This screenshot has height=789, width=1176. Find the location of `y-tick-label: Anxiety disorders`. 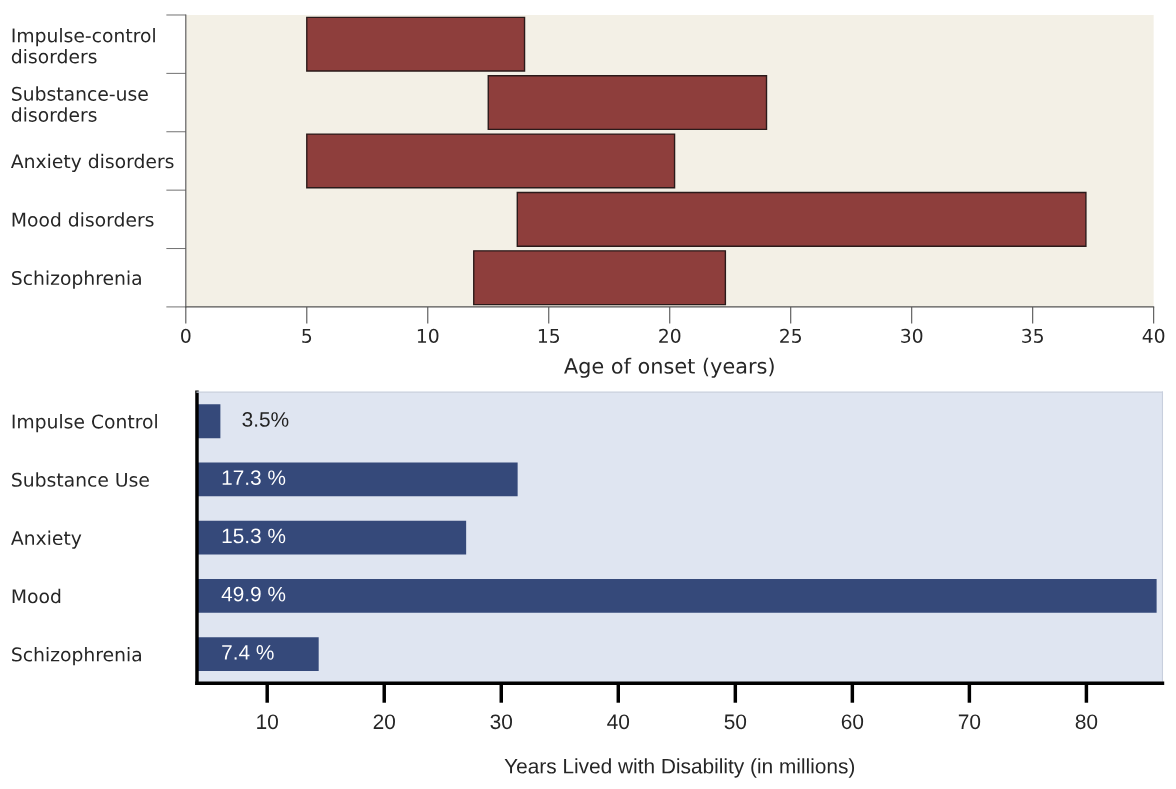

y-tick-label: Anxiety disorders is located at coordinates (92, 162).